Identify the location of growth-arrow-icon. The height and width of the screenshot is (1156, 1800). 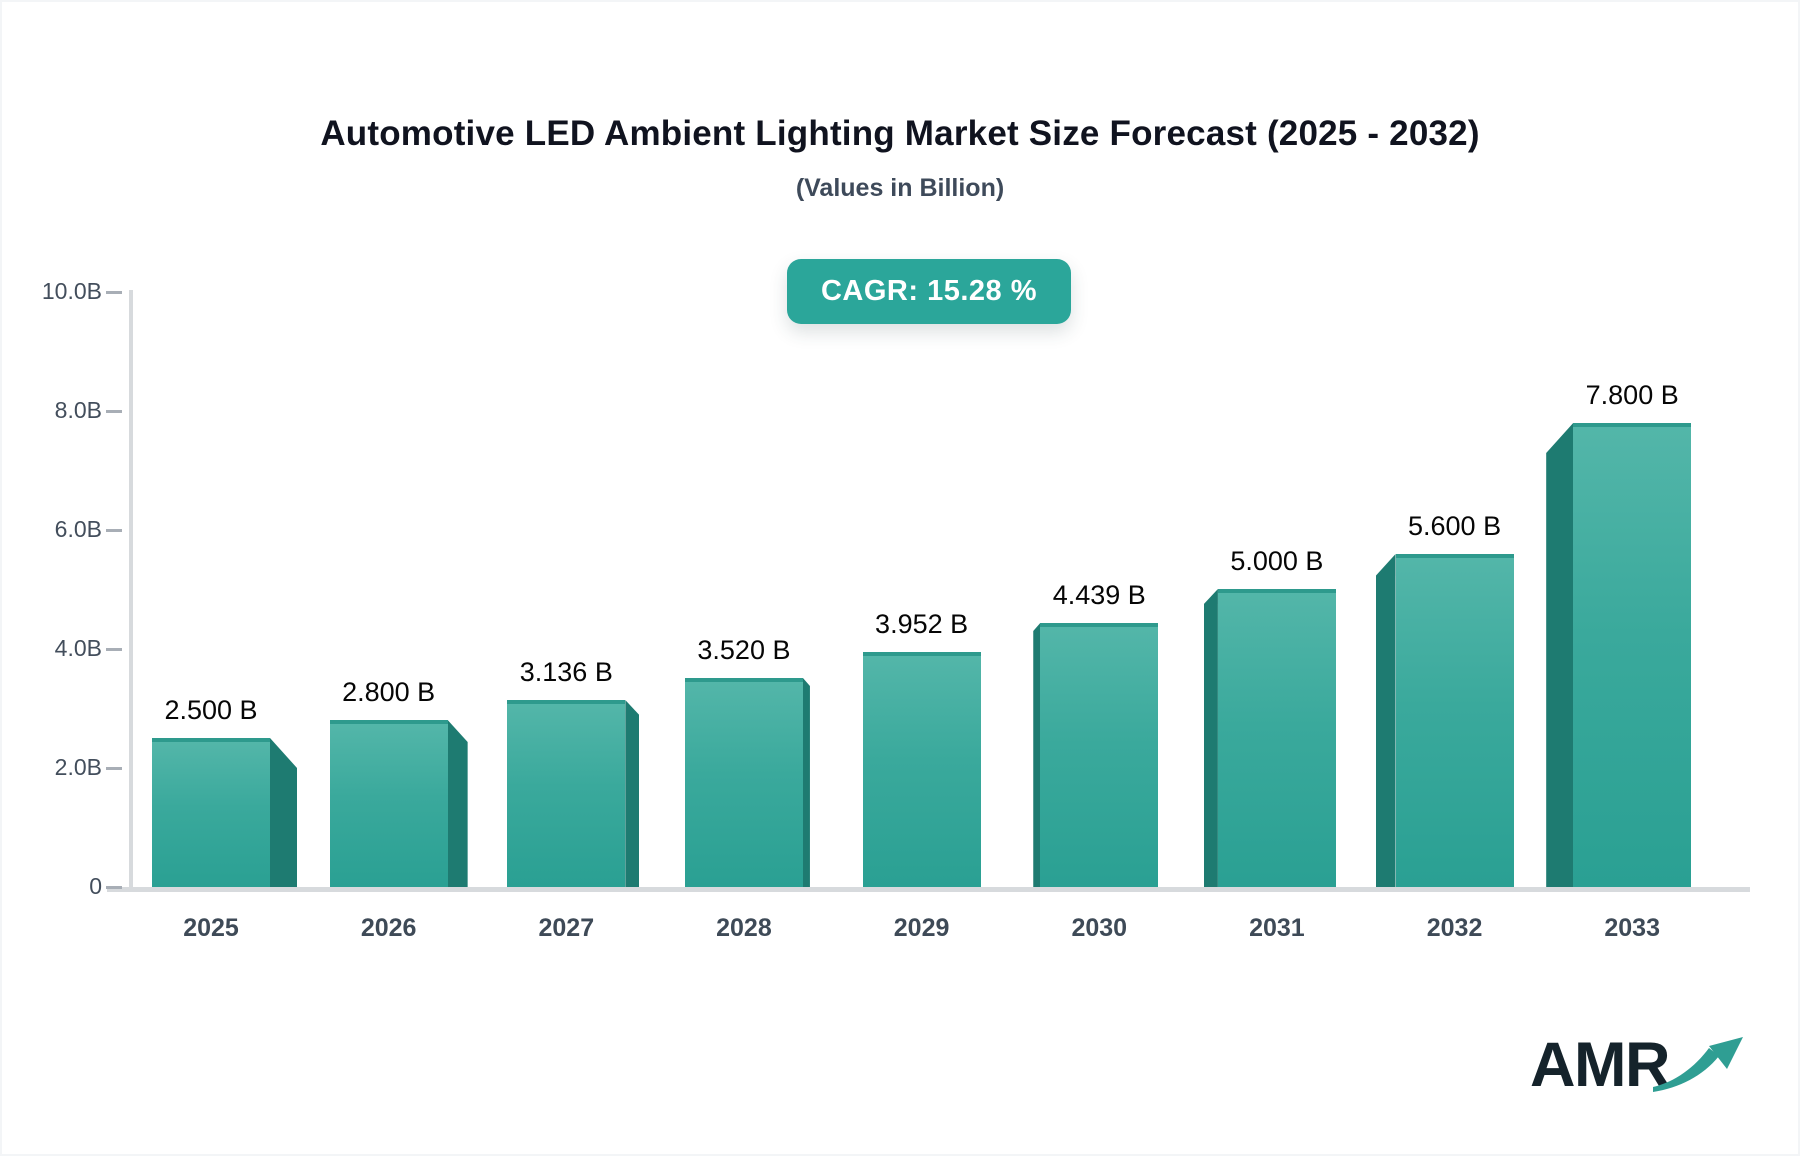
(1697, 1064).